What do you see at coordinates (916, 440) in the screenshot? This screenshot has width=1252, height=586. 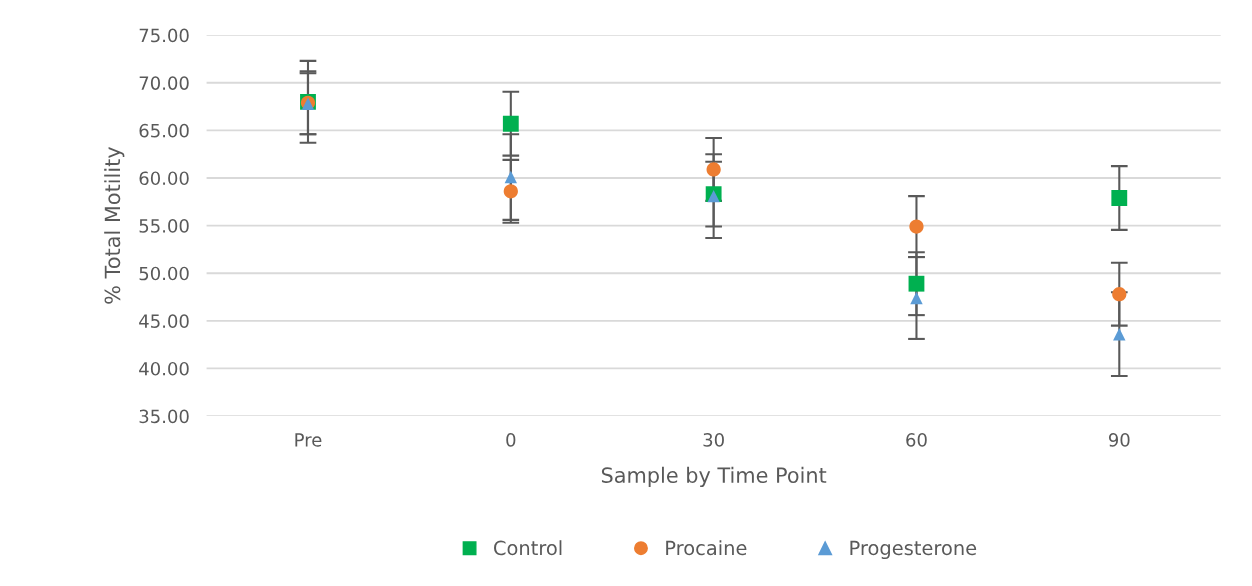 I see `x-tick-label: 60` at bounding box center [916, 440].